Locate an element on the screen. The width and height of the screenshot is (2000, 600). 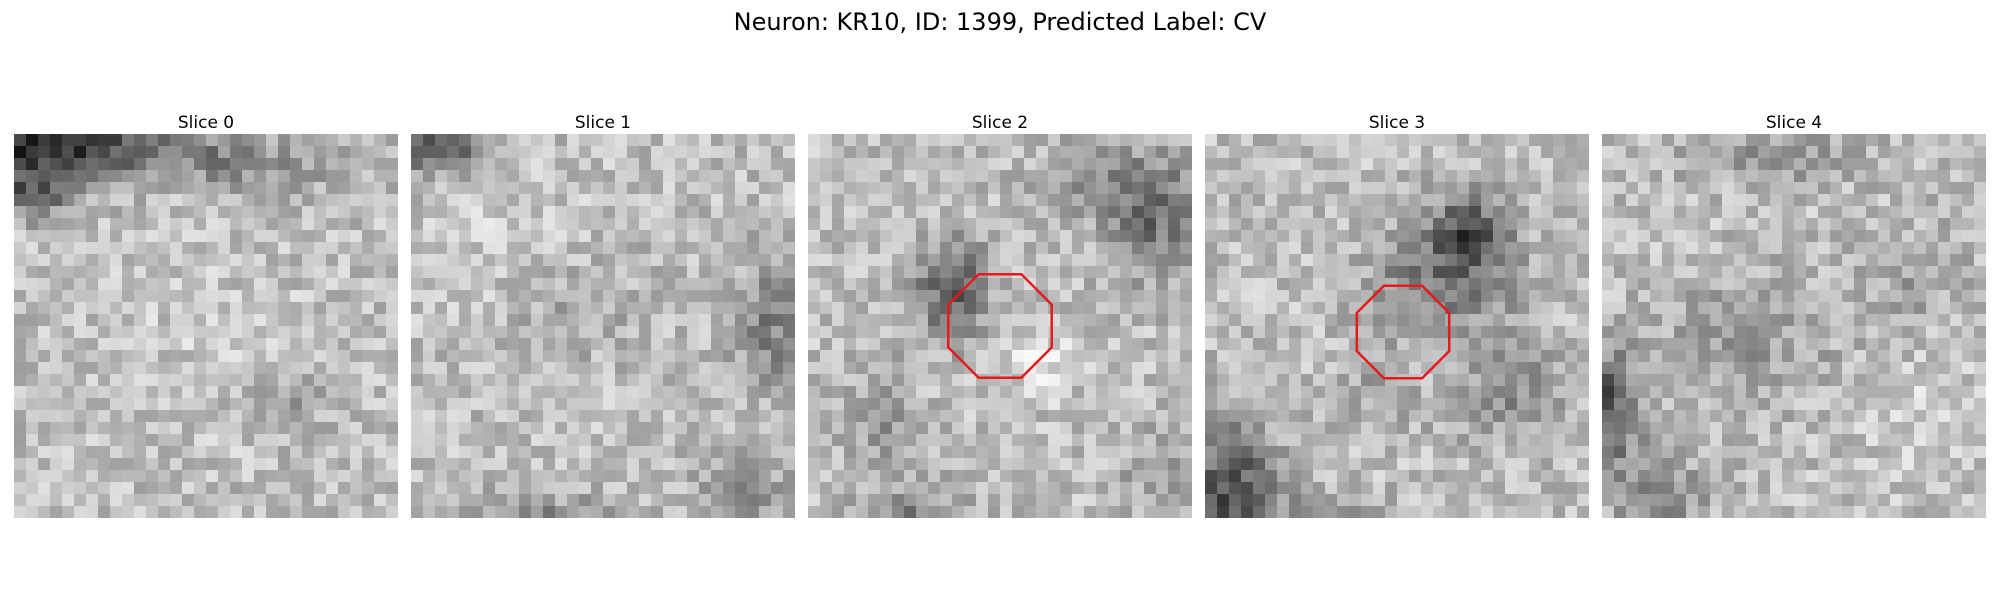
slice-panel-4: Slice 4 is located at coordinates (1794, 314).